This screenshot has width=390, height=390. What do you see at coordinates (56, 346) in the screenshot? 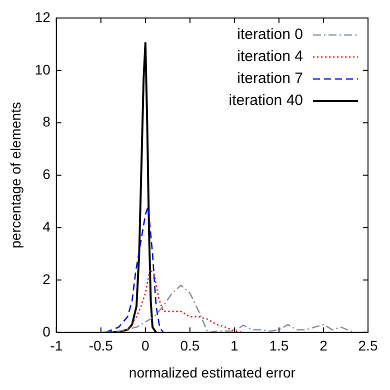
I see `x-tick-label: -1` at bounding box center [56, 346].